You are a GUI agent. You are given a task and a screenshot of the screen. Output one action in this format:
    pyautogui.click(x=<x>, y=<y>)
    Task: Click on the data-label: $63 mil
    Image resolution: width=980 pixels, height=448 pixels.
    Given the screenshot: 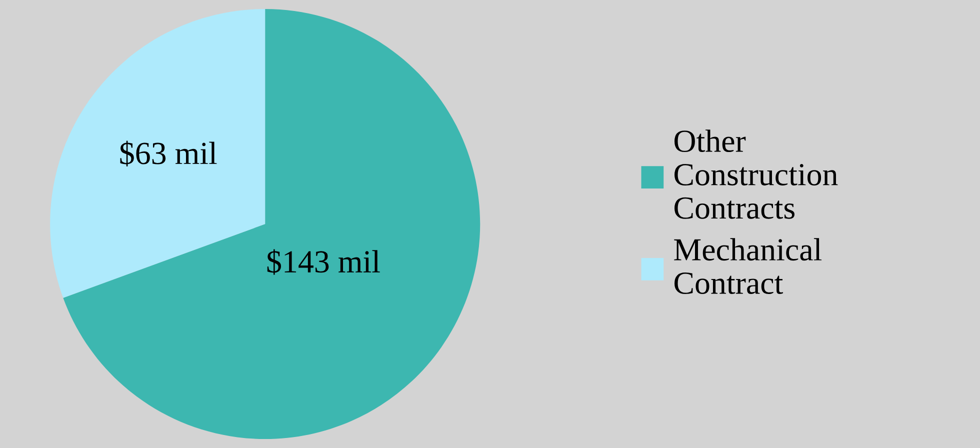 What is the action you would take?
    pyautogui.click(x=168, y=153)
    